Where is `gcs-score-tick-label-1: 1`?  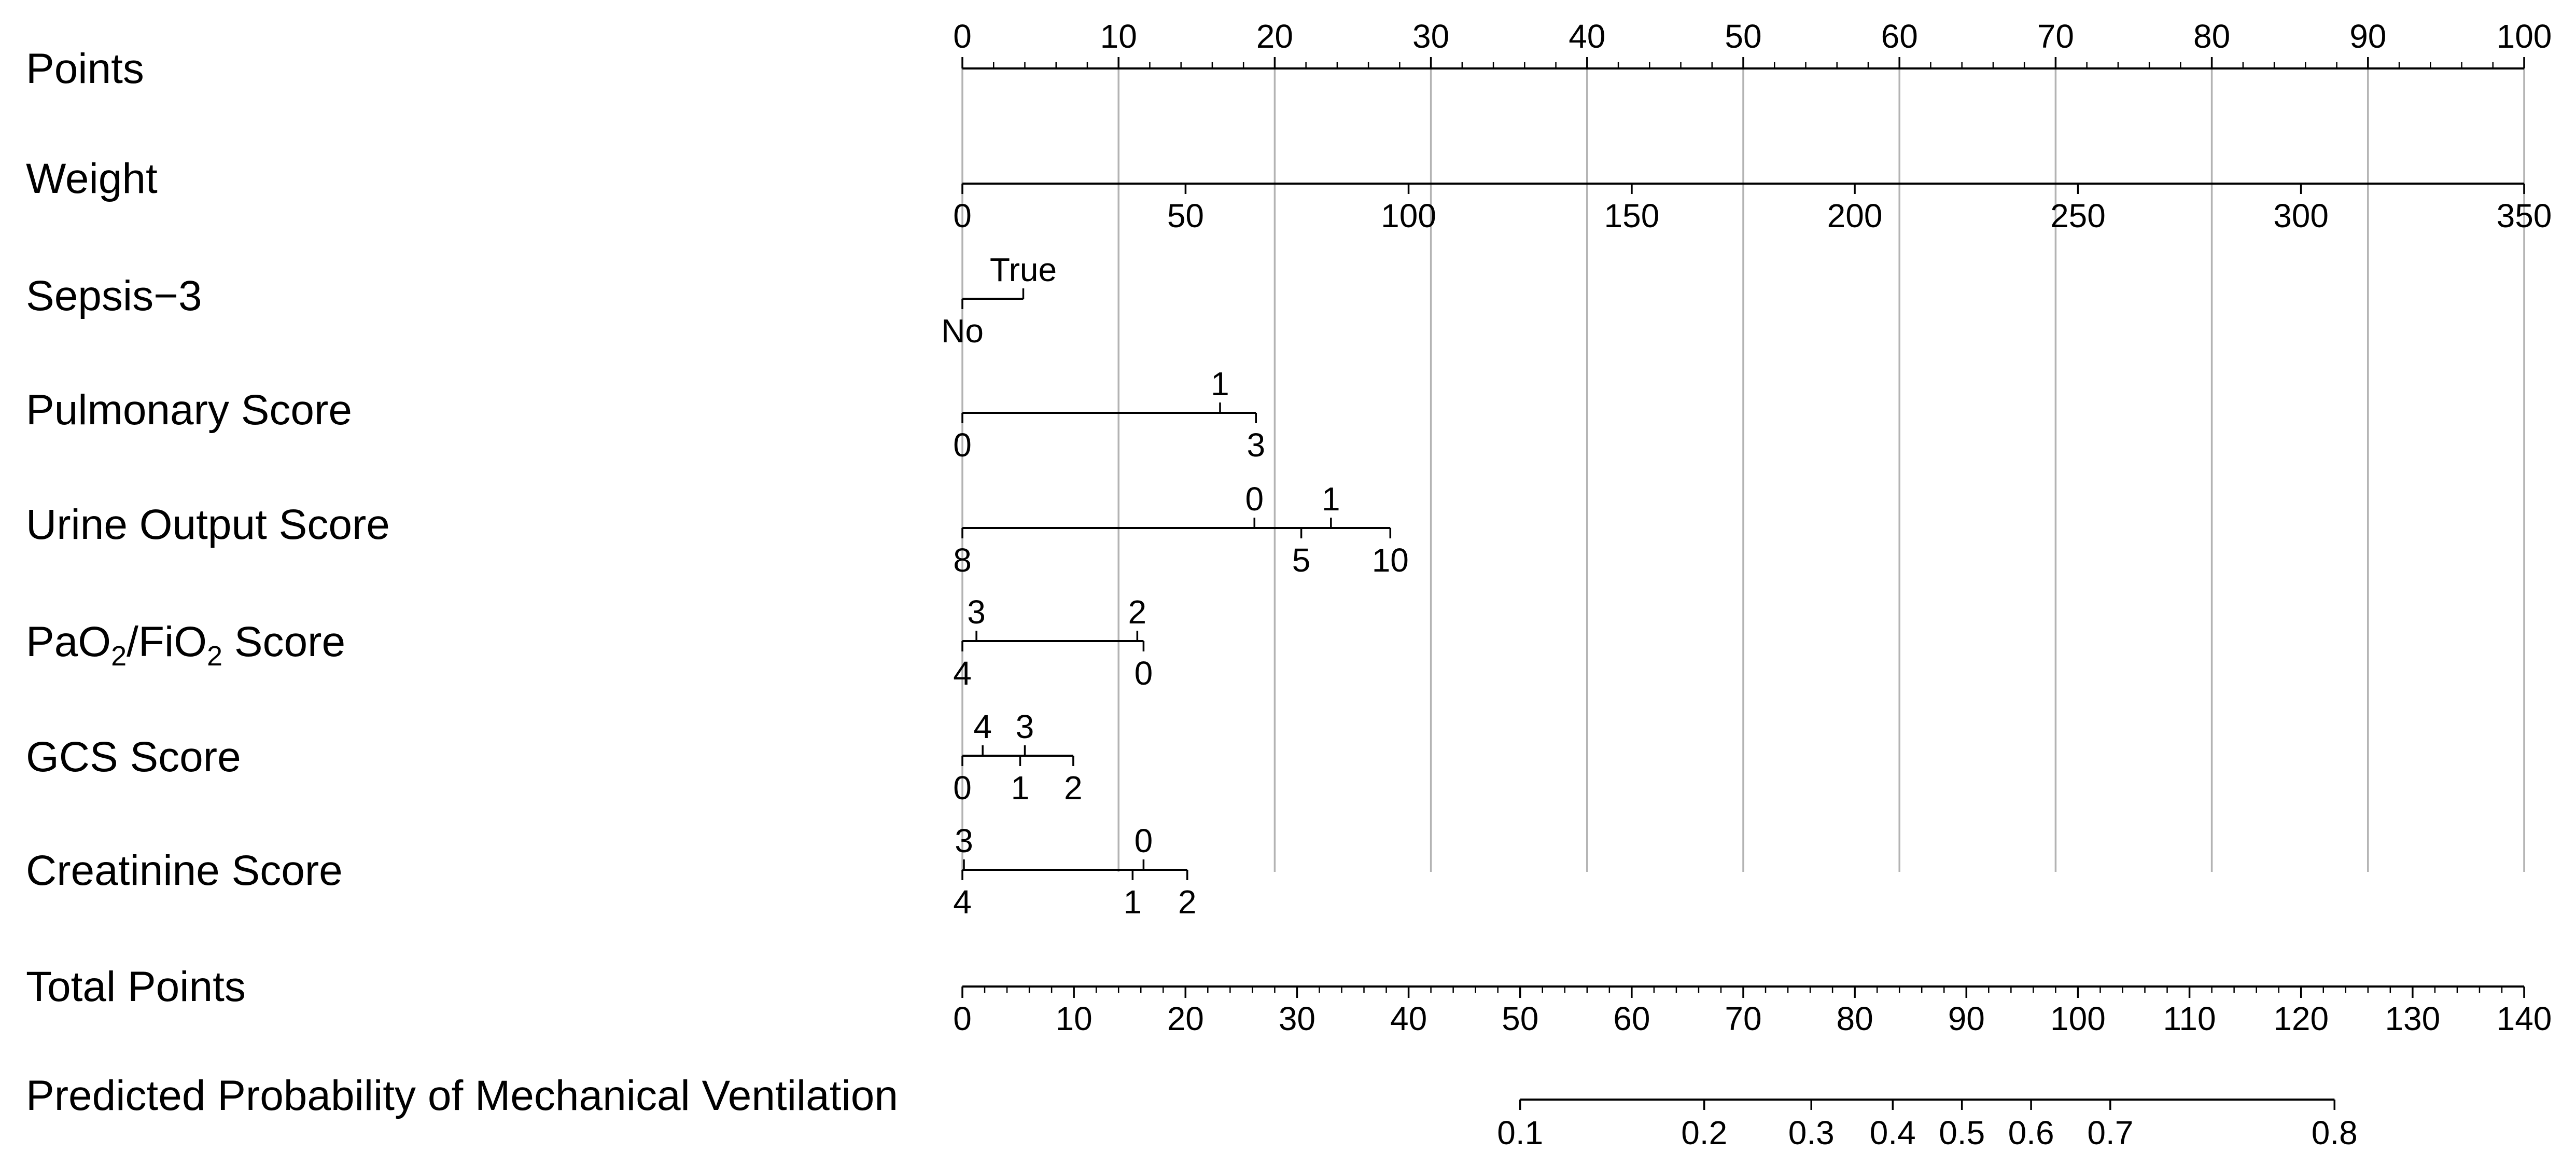
gcs-score-tick-label-1: 1 is located at coordinates (1020, 788).